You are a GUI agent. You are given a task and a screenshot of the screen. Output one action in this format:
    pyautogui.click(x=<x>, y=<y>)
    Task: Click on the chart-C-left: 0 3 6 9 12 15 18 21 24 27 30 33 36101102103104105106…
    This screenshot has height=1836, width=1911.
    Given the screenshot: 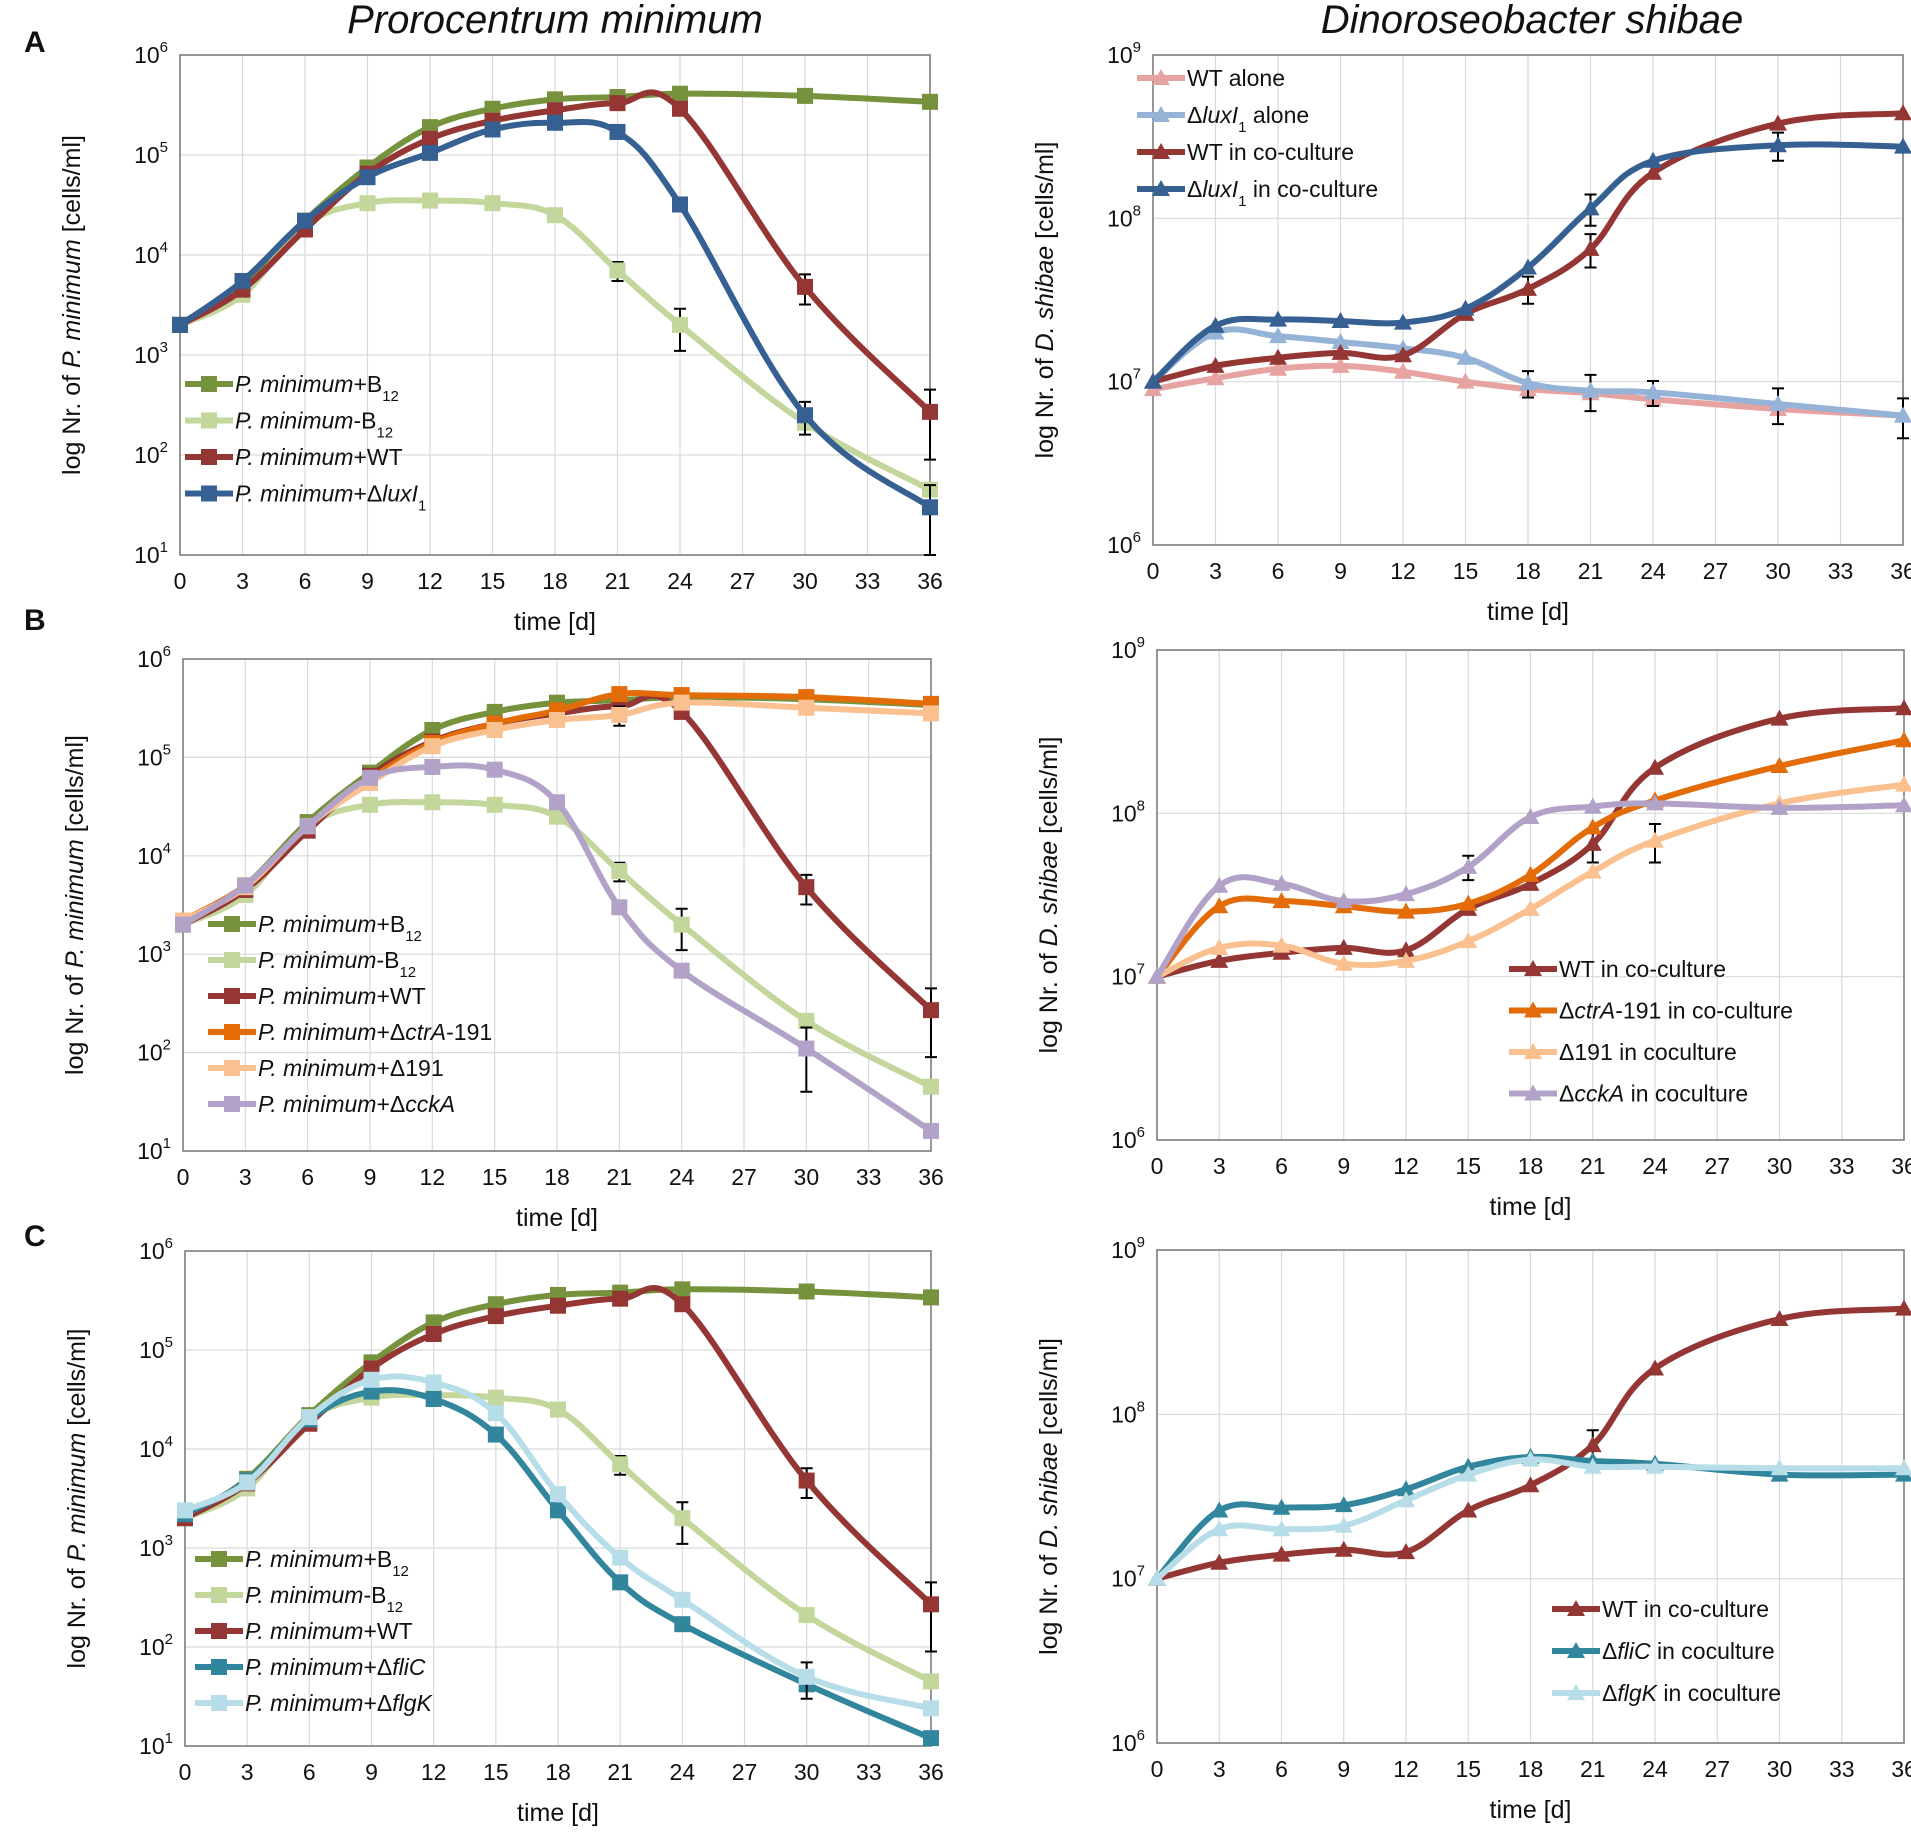 What is the action you would take?
    pyautogui.click(x=503, y=1531)
    